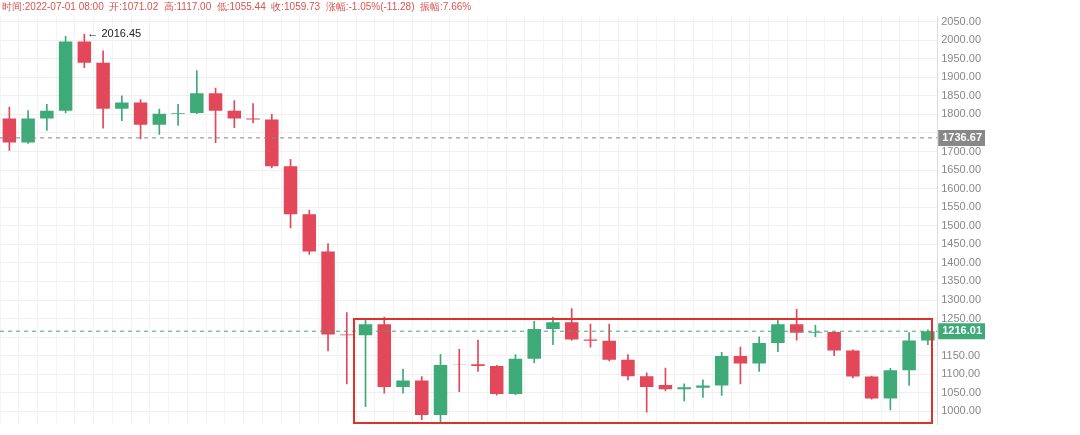 Image resolution: width=1080 pixels, height=435 pixels. I want to click on y-tick-label: 1400.00, so click(961, 261).